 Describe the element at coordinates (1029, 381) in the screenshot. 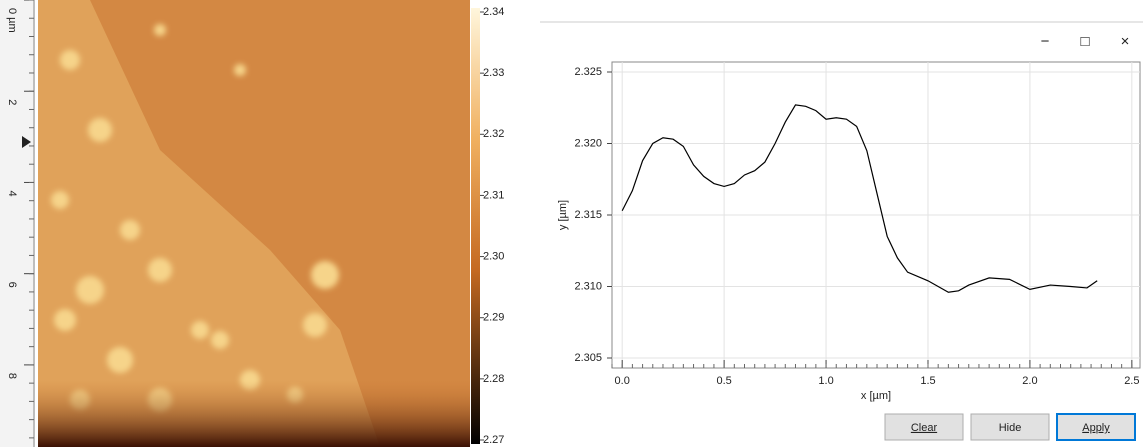

I see `x-tick-label: 2.0` at that location.